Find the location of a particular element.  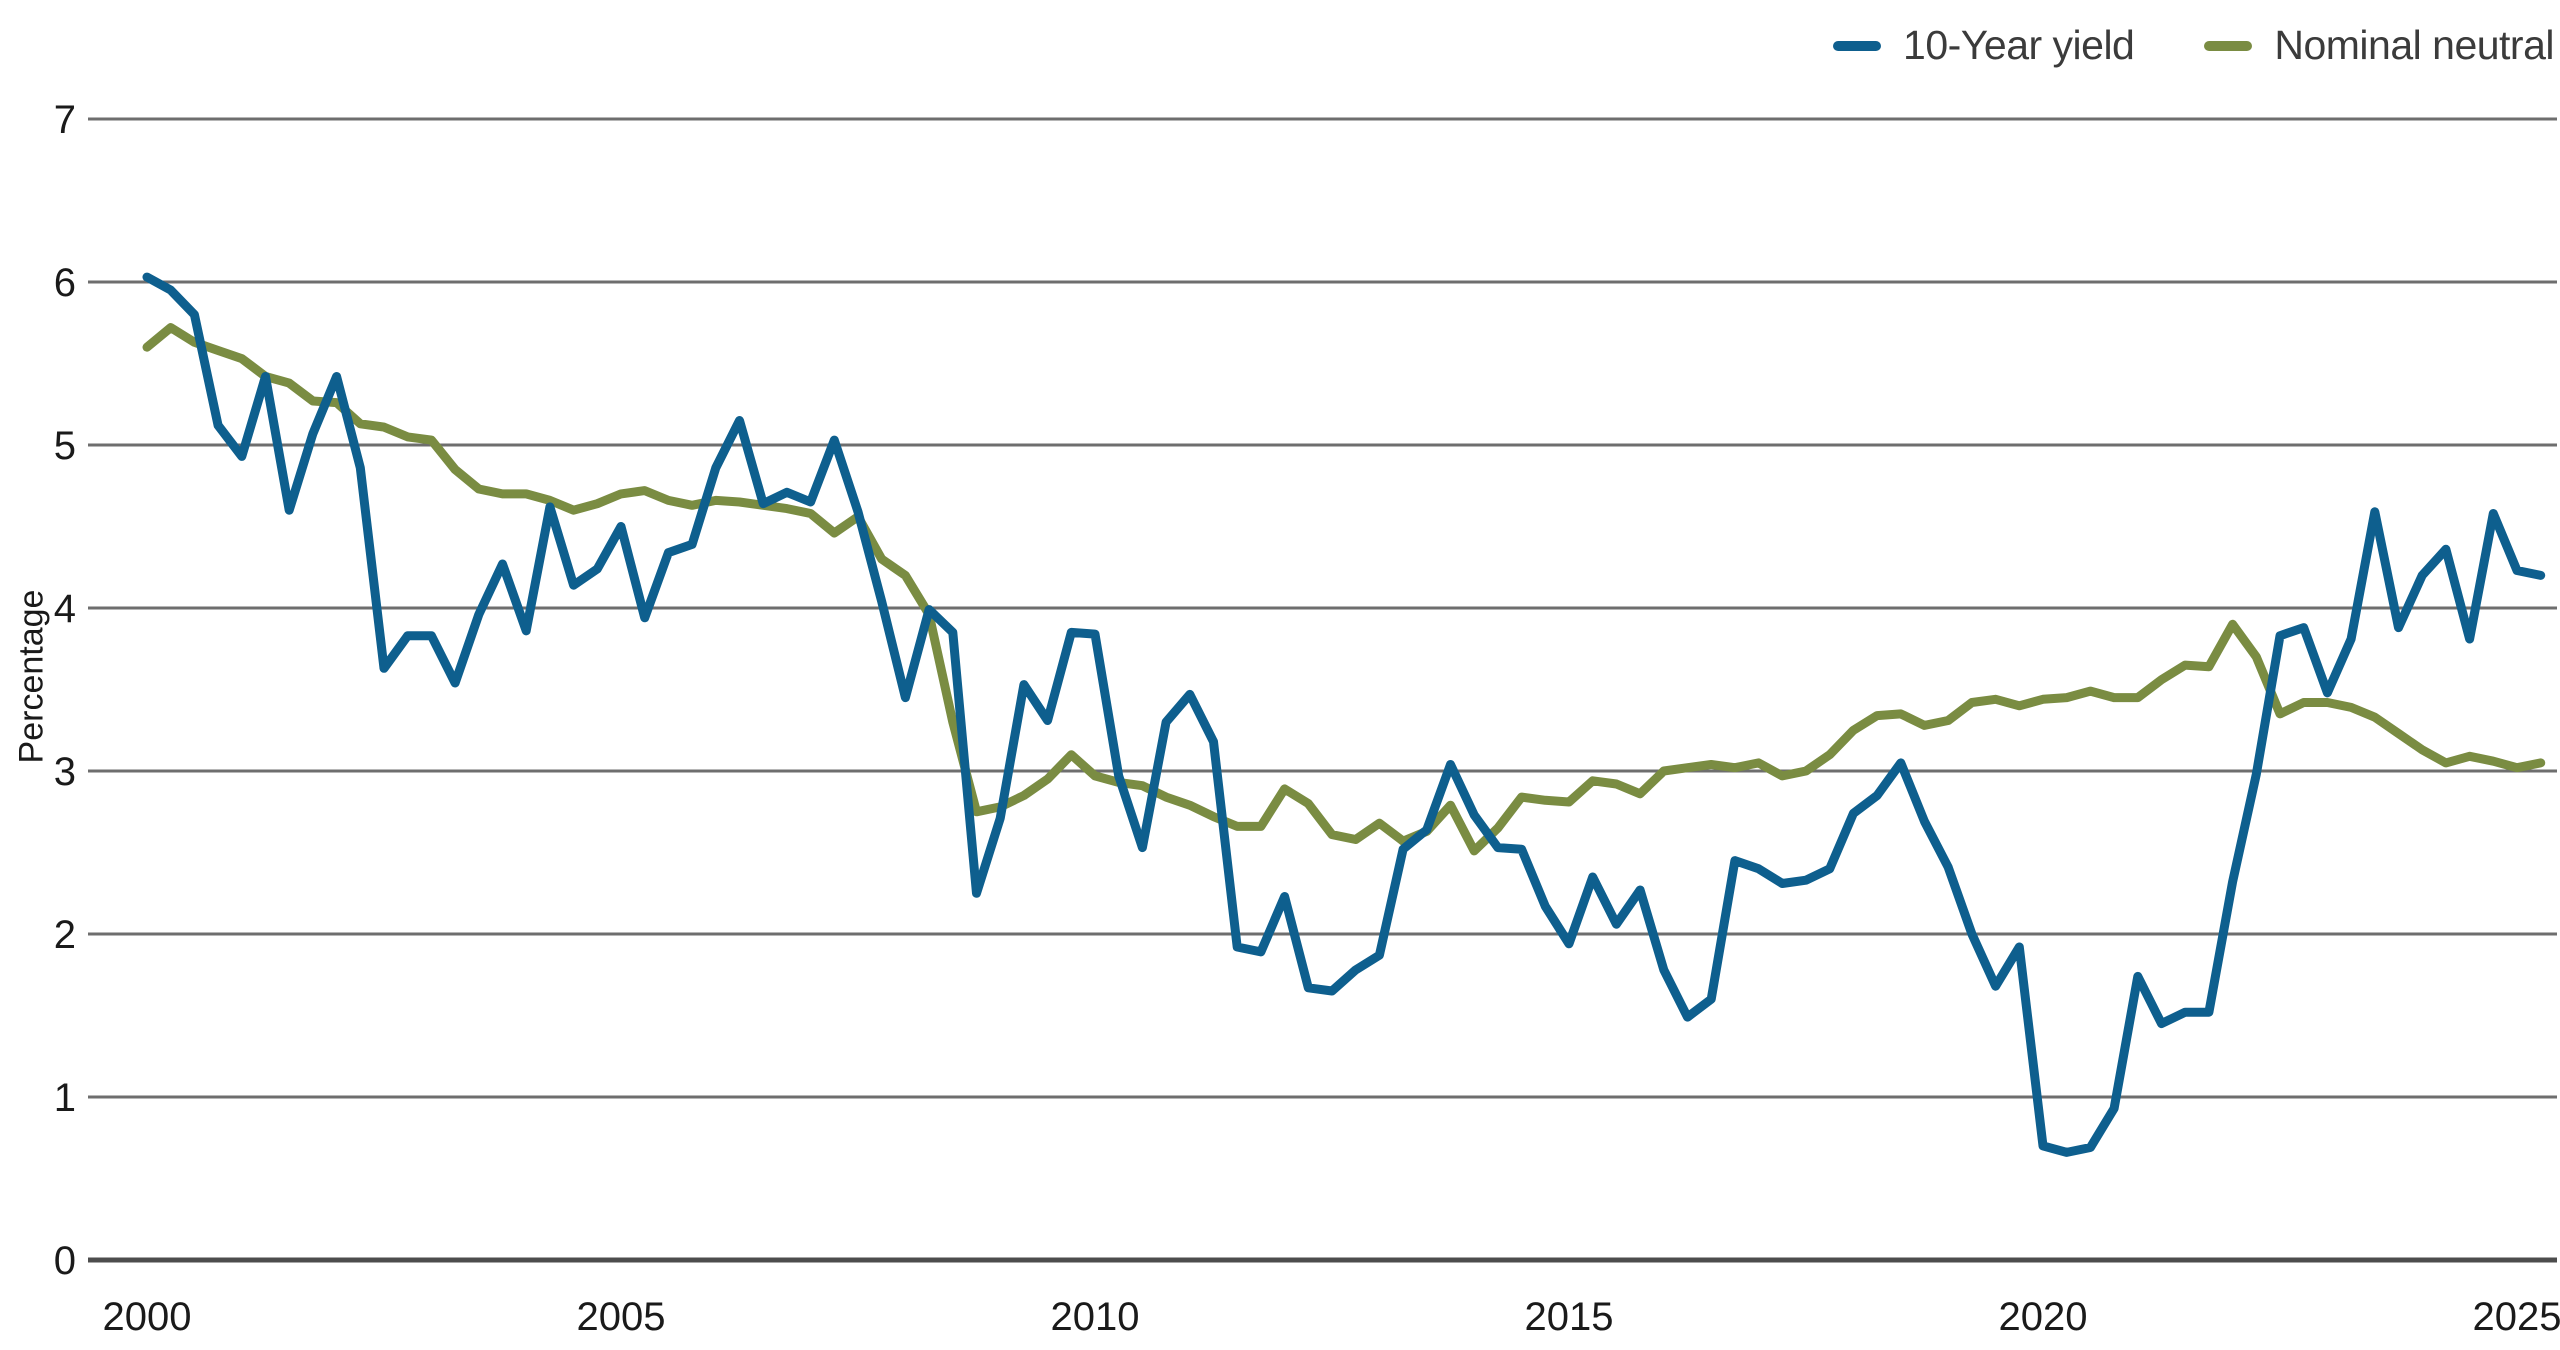

y-tick-label-7: 7 is located at coordinates (65, 120).